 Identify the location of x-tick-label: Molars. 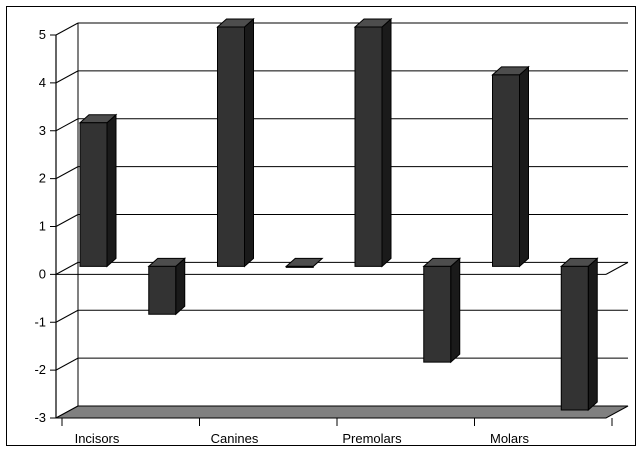
(510, 438).